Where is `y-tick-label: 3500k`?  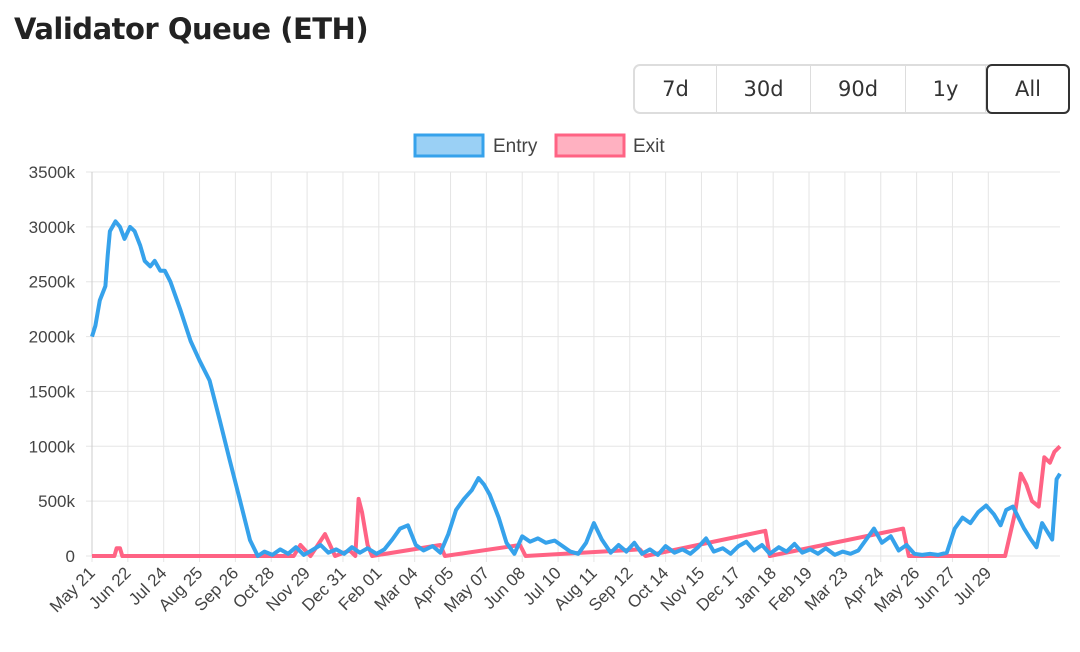
y-tick-label: 3500k is located at coordinates (52, 172).